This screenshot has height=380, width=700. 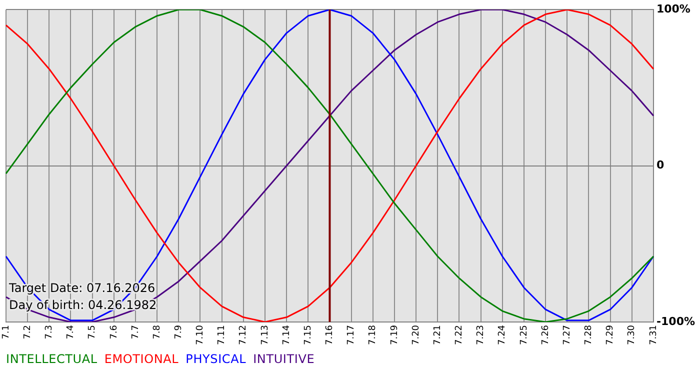 I want to click on x-tick-label: 7.30, so click(x=632, y=335).